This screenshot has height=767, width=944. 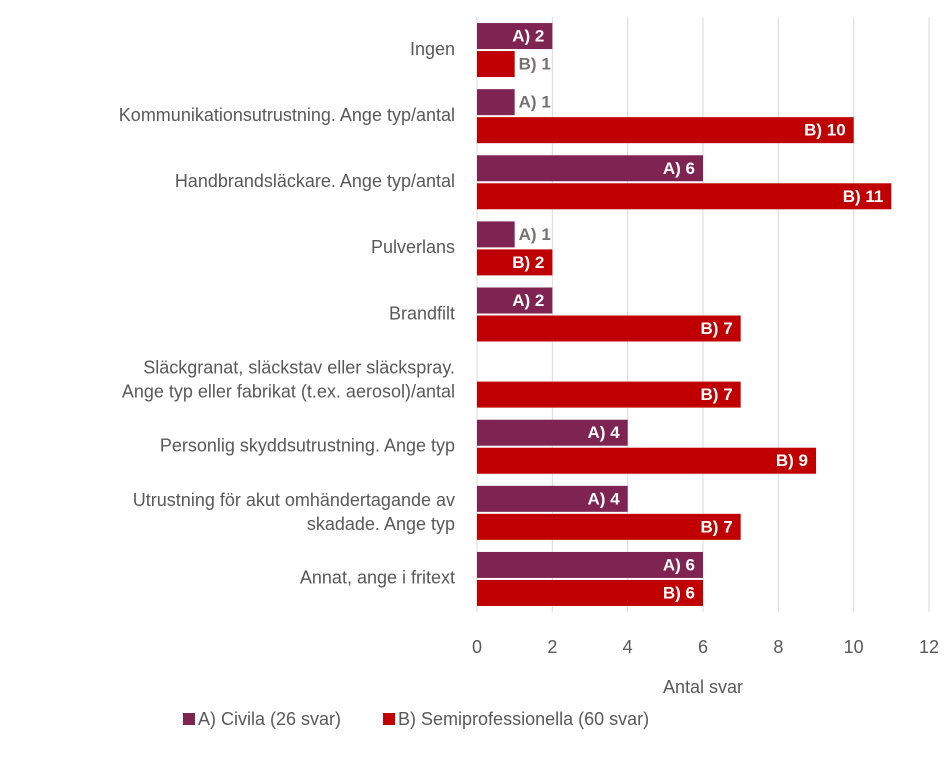 I want to click on y-tick-label: Annat, ange i fritext, so click(x=377, y=578).